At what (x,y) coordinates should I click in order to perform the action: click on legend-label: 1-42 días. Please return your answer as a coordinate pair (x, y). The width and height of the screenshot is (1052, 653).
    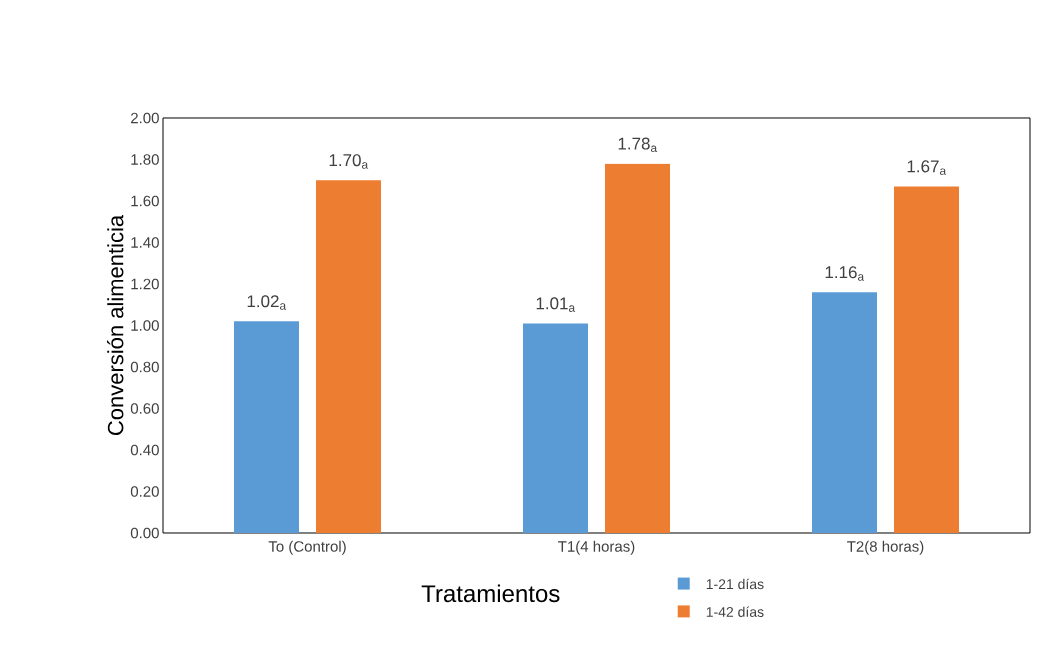
    Looking at the image, I should click on (735, 611).